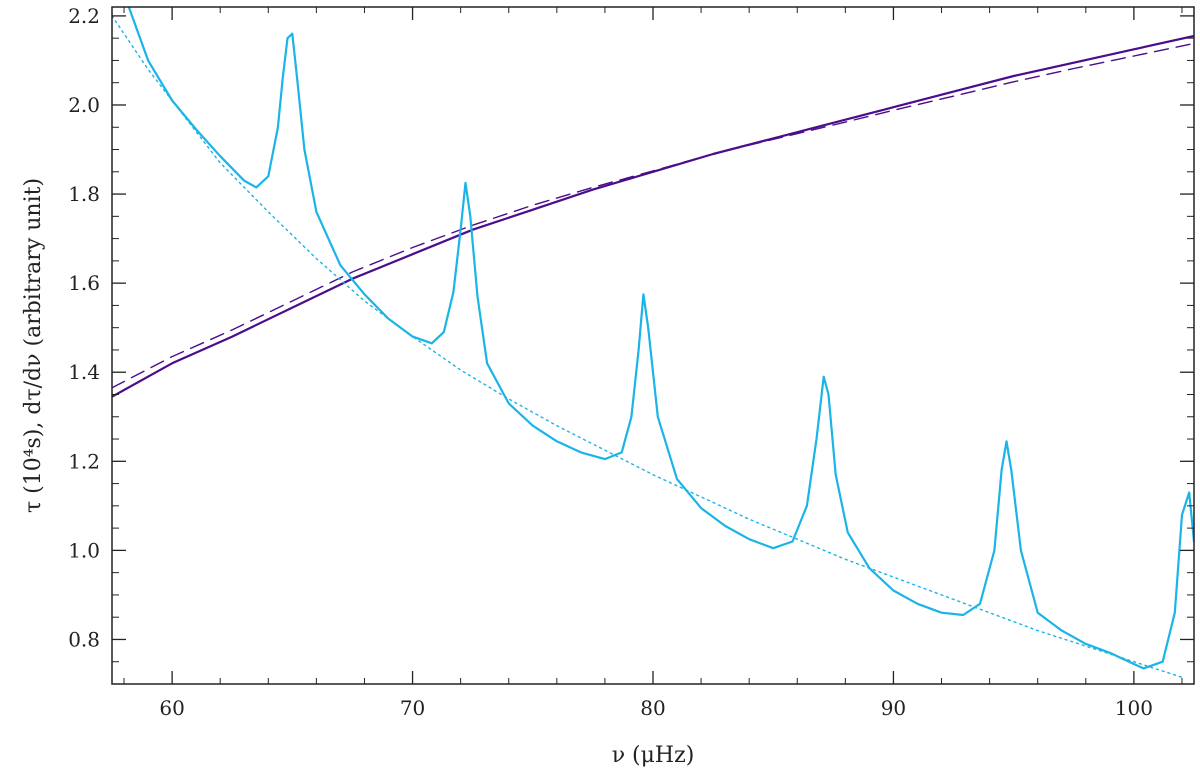  Describe the element at coordinates (84, 372) in the screenshot. I see `y-tick-label: 1.4` at that location.